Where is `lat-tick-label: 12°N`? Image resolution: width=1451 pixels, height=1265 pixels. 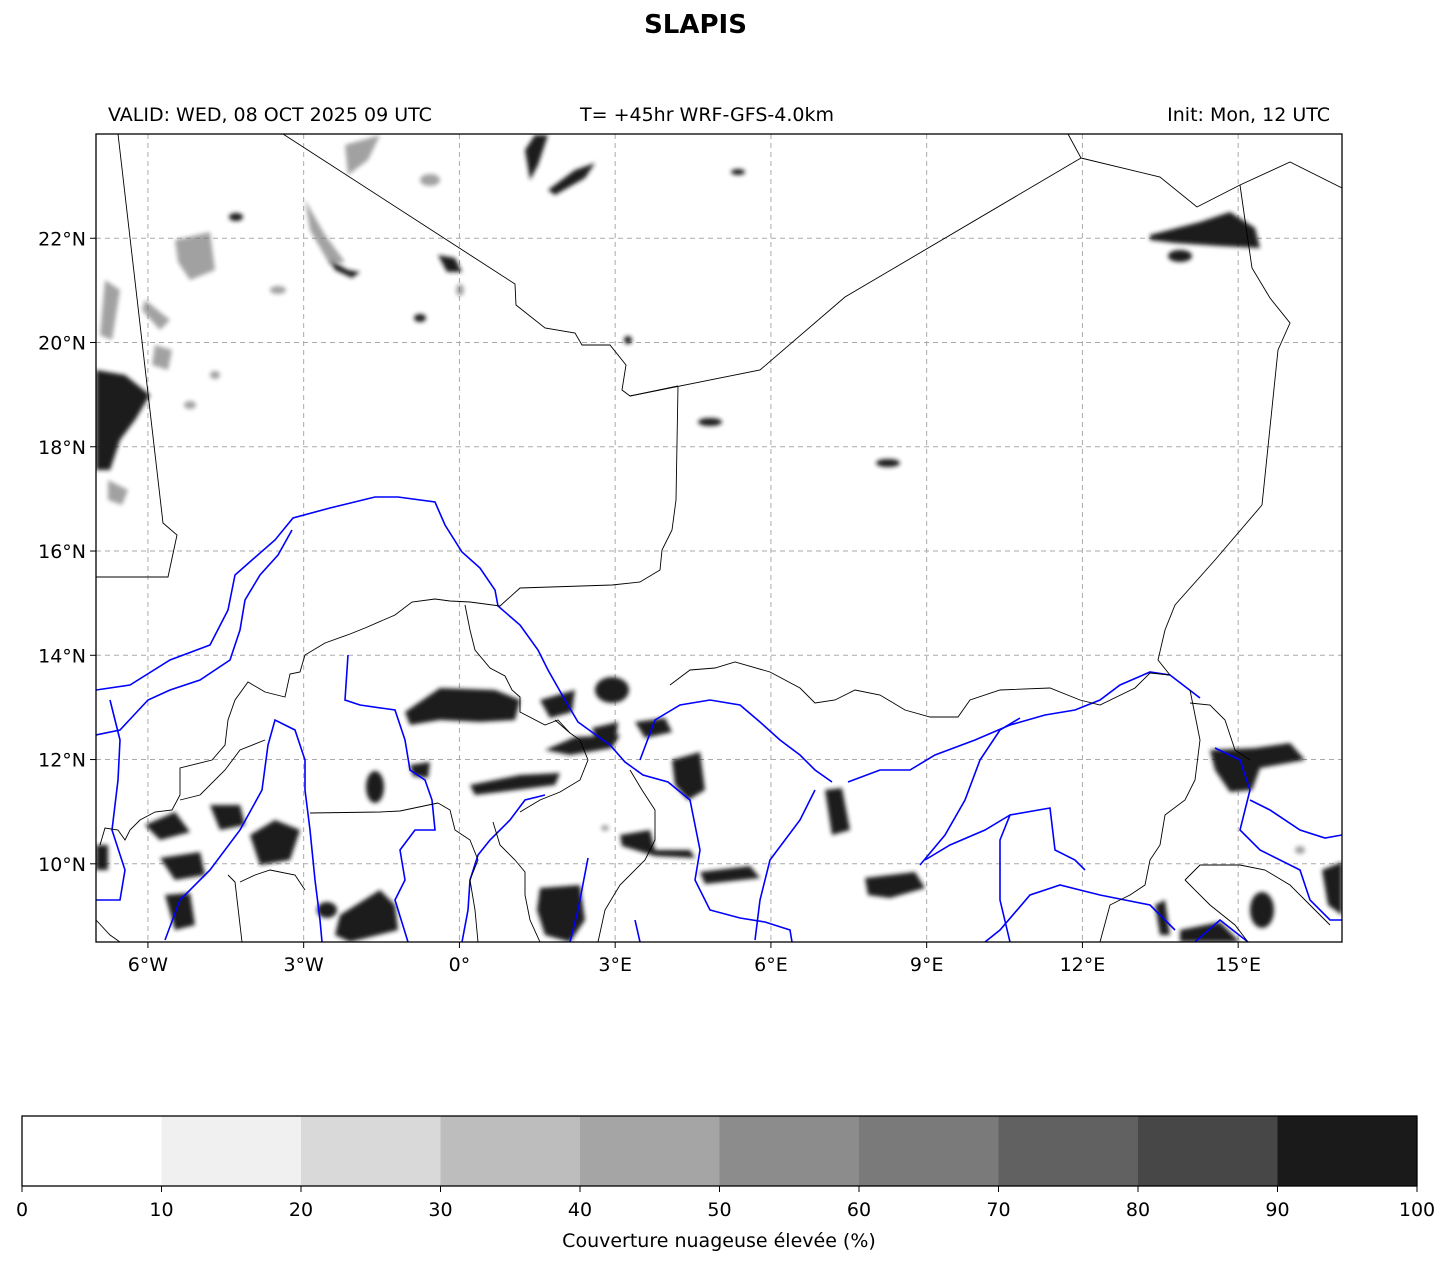 lat-tick-label: 12°N is located at coordinates (62, 761).